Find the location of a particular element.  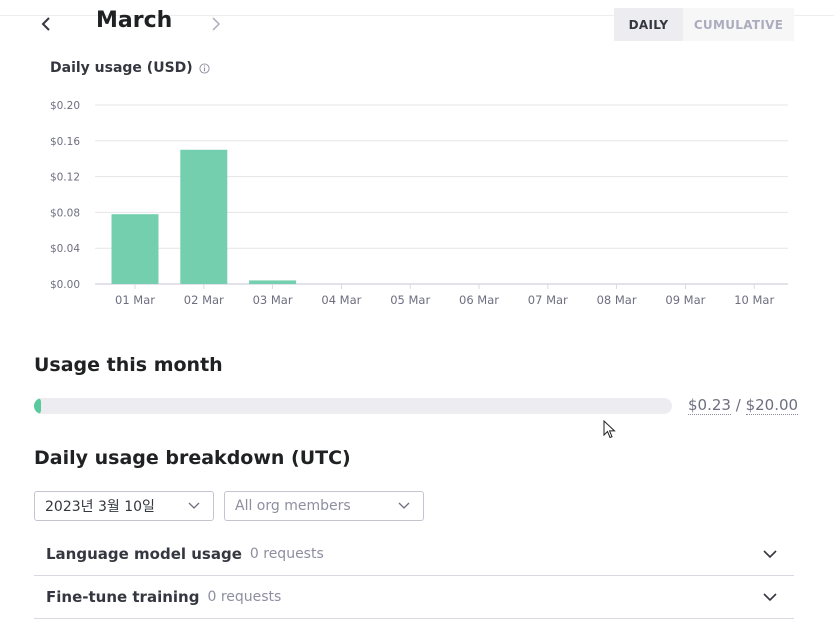

row-title: Language model usage is located at coordinates (144, 553).